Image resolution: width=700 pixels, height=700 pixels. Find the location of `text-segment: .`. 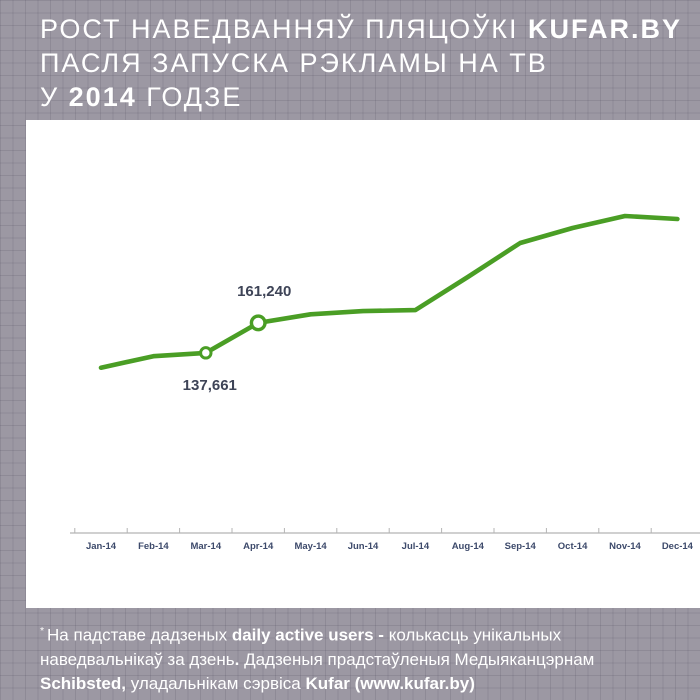

text-segment: . is located at coordinates (237, 659).